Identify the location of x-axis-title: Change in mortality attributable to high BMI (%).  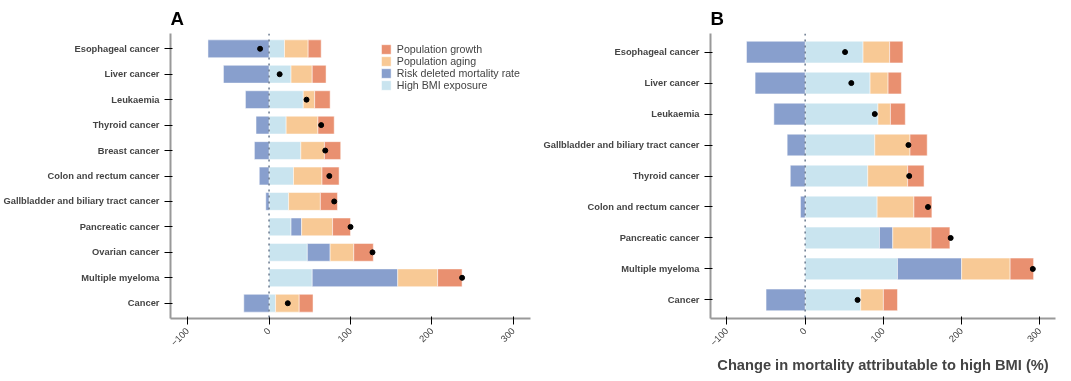
(883, 364).